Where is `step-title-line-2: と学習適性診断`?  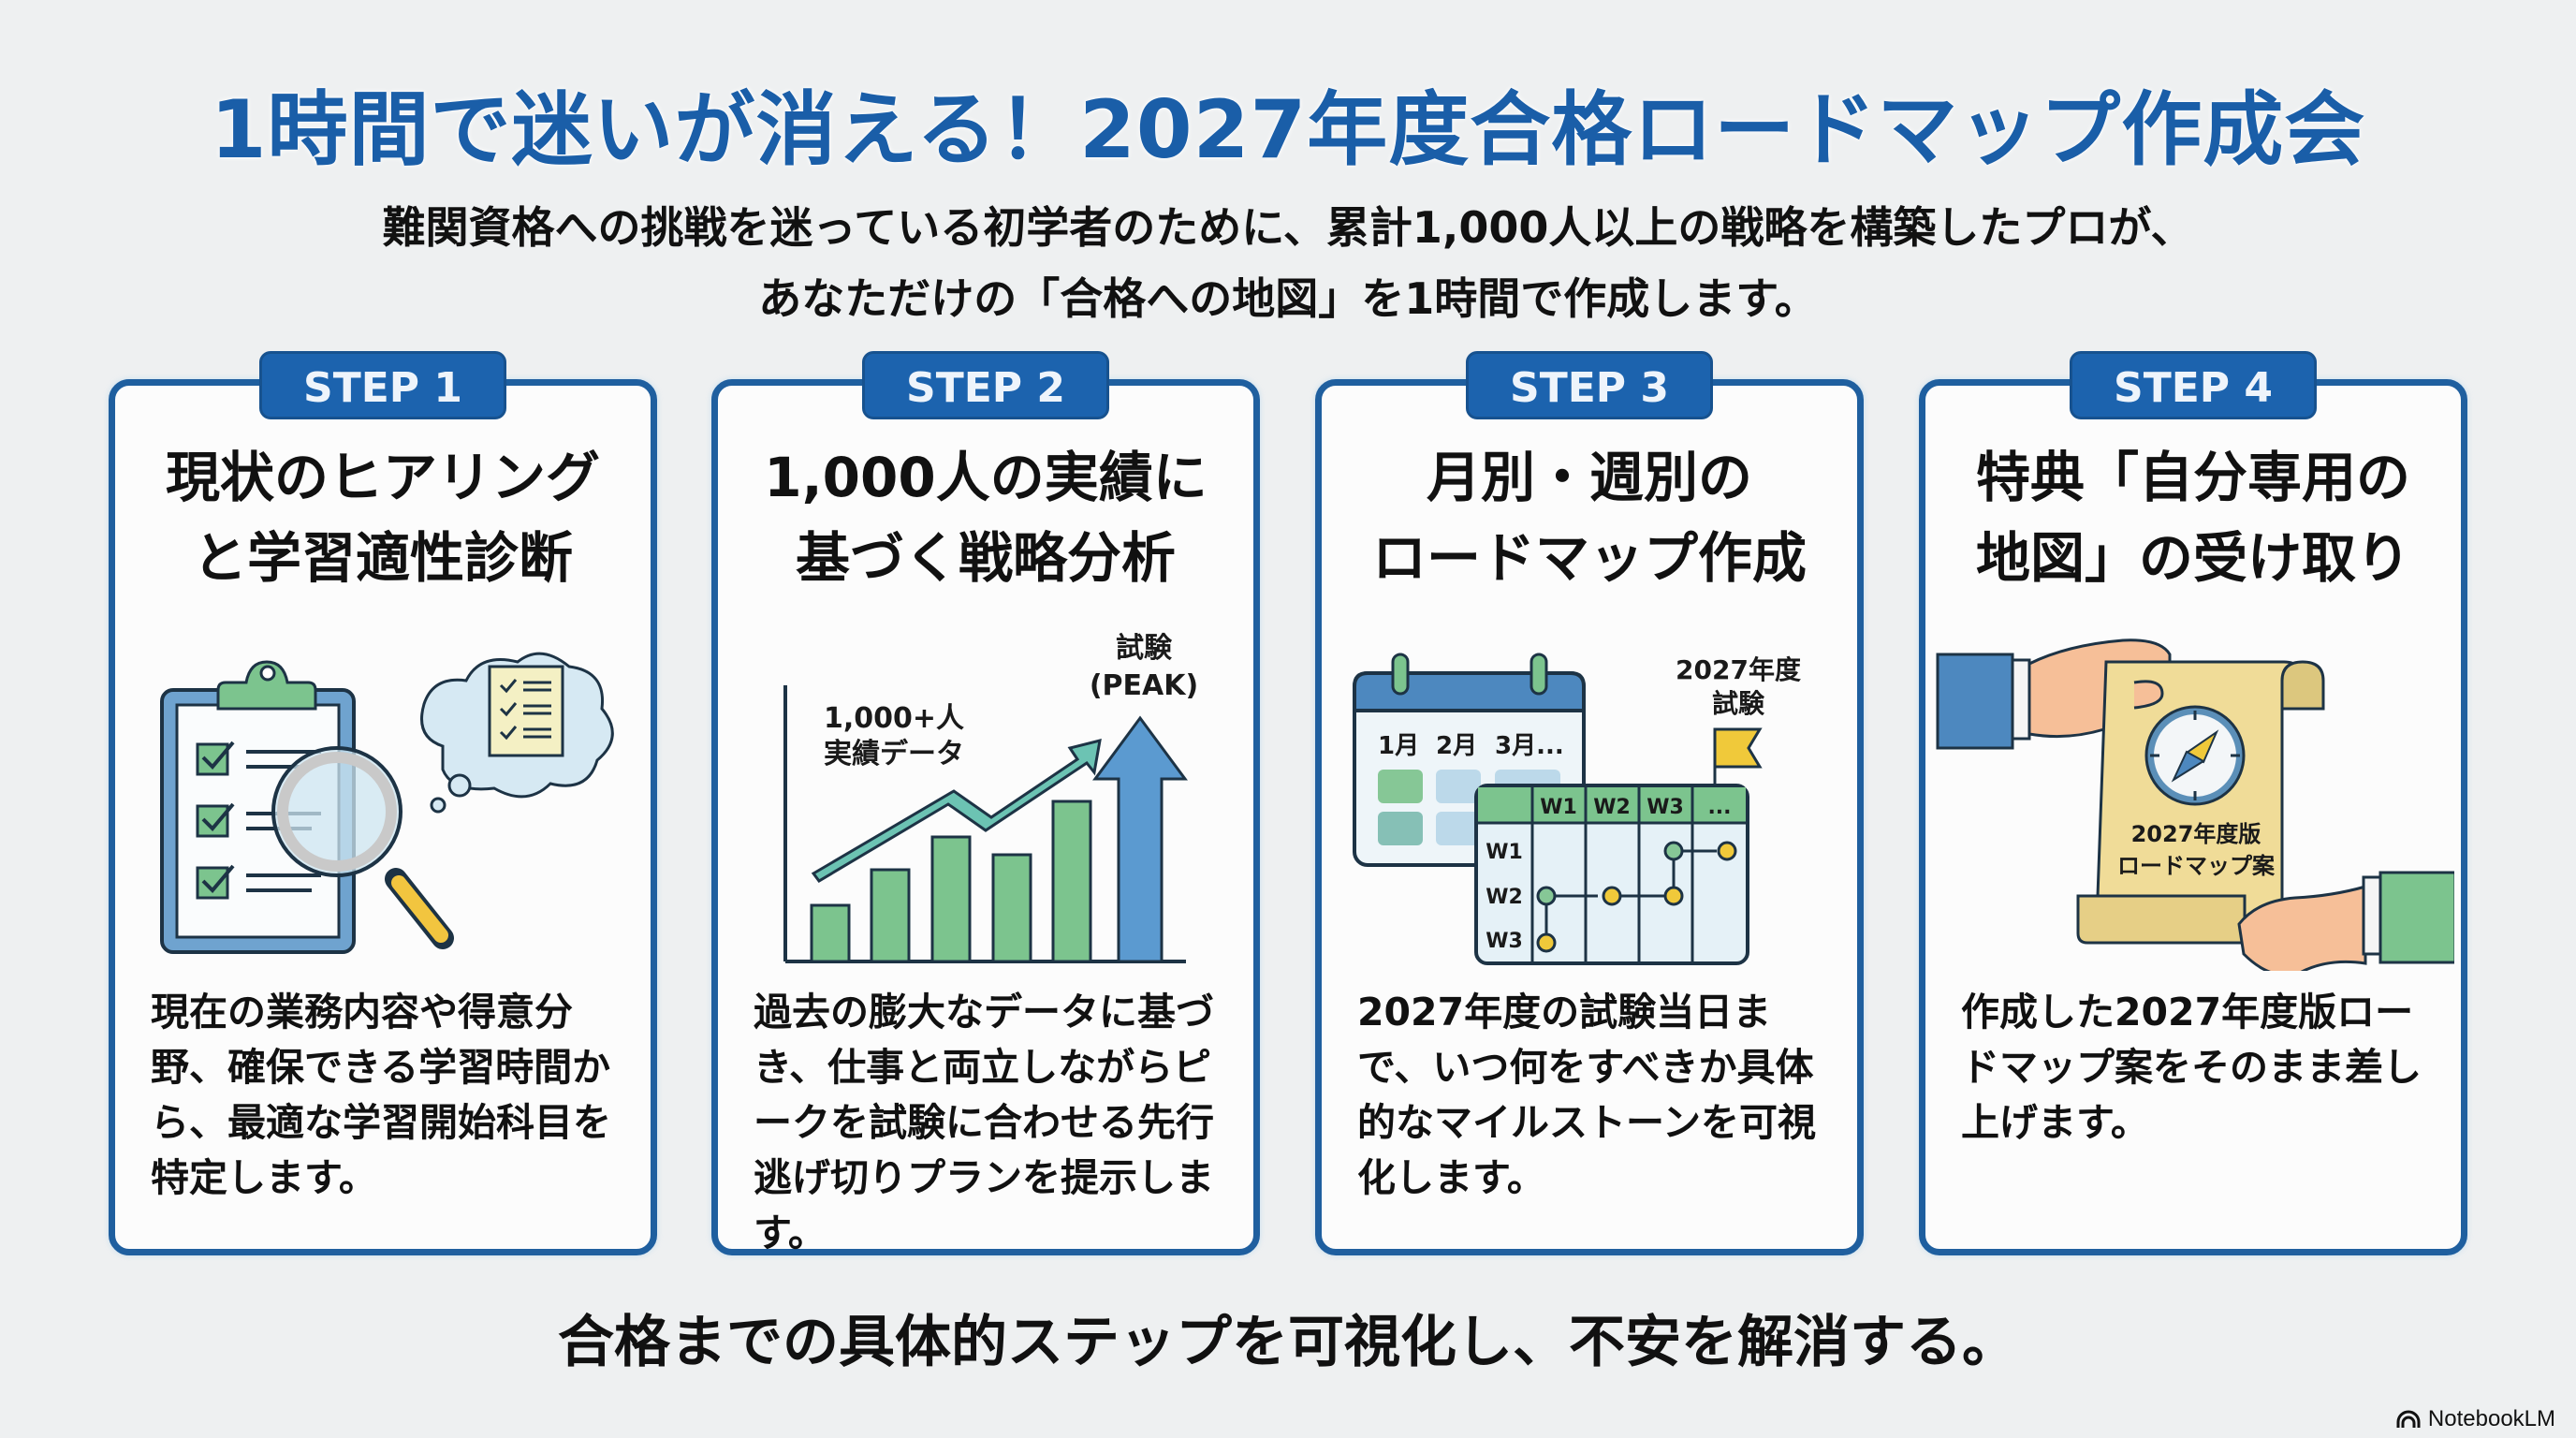
step-title-line-2: と学習適性診断 is located at coordinates (382, 558).